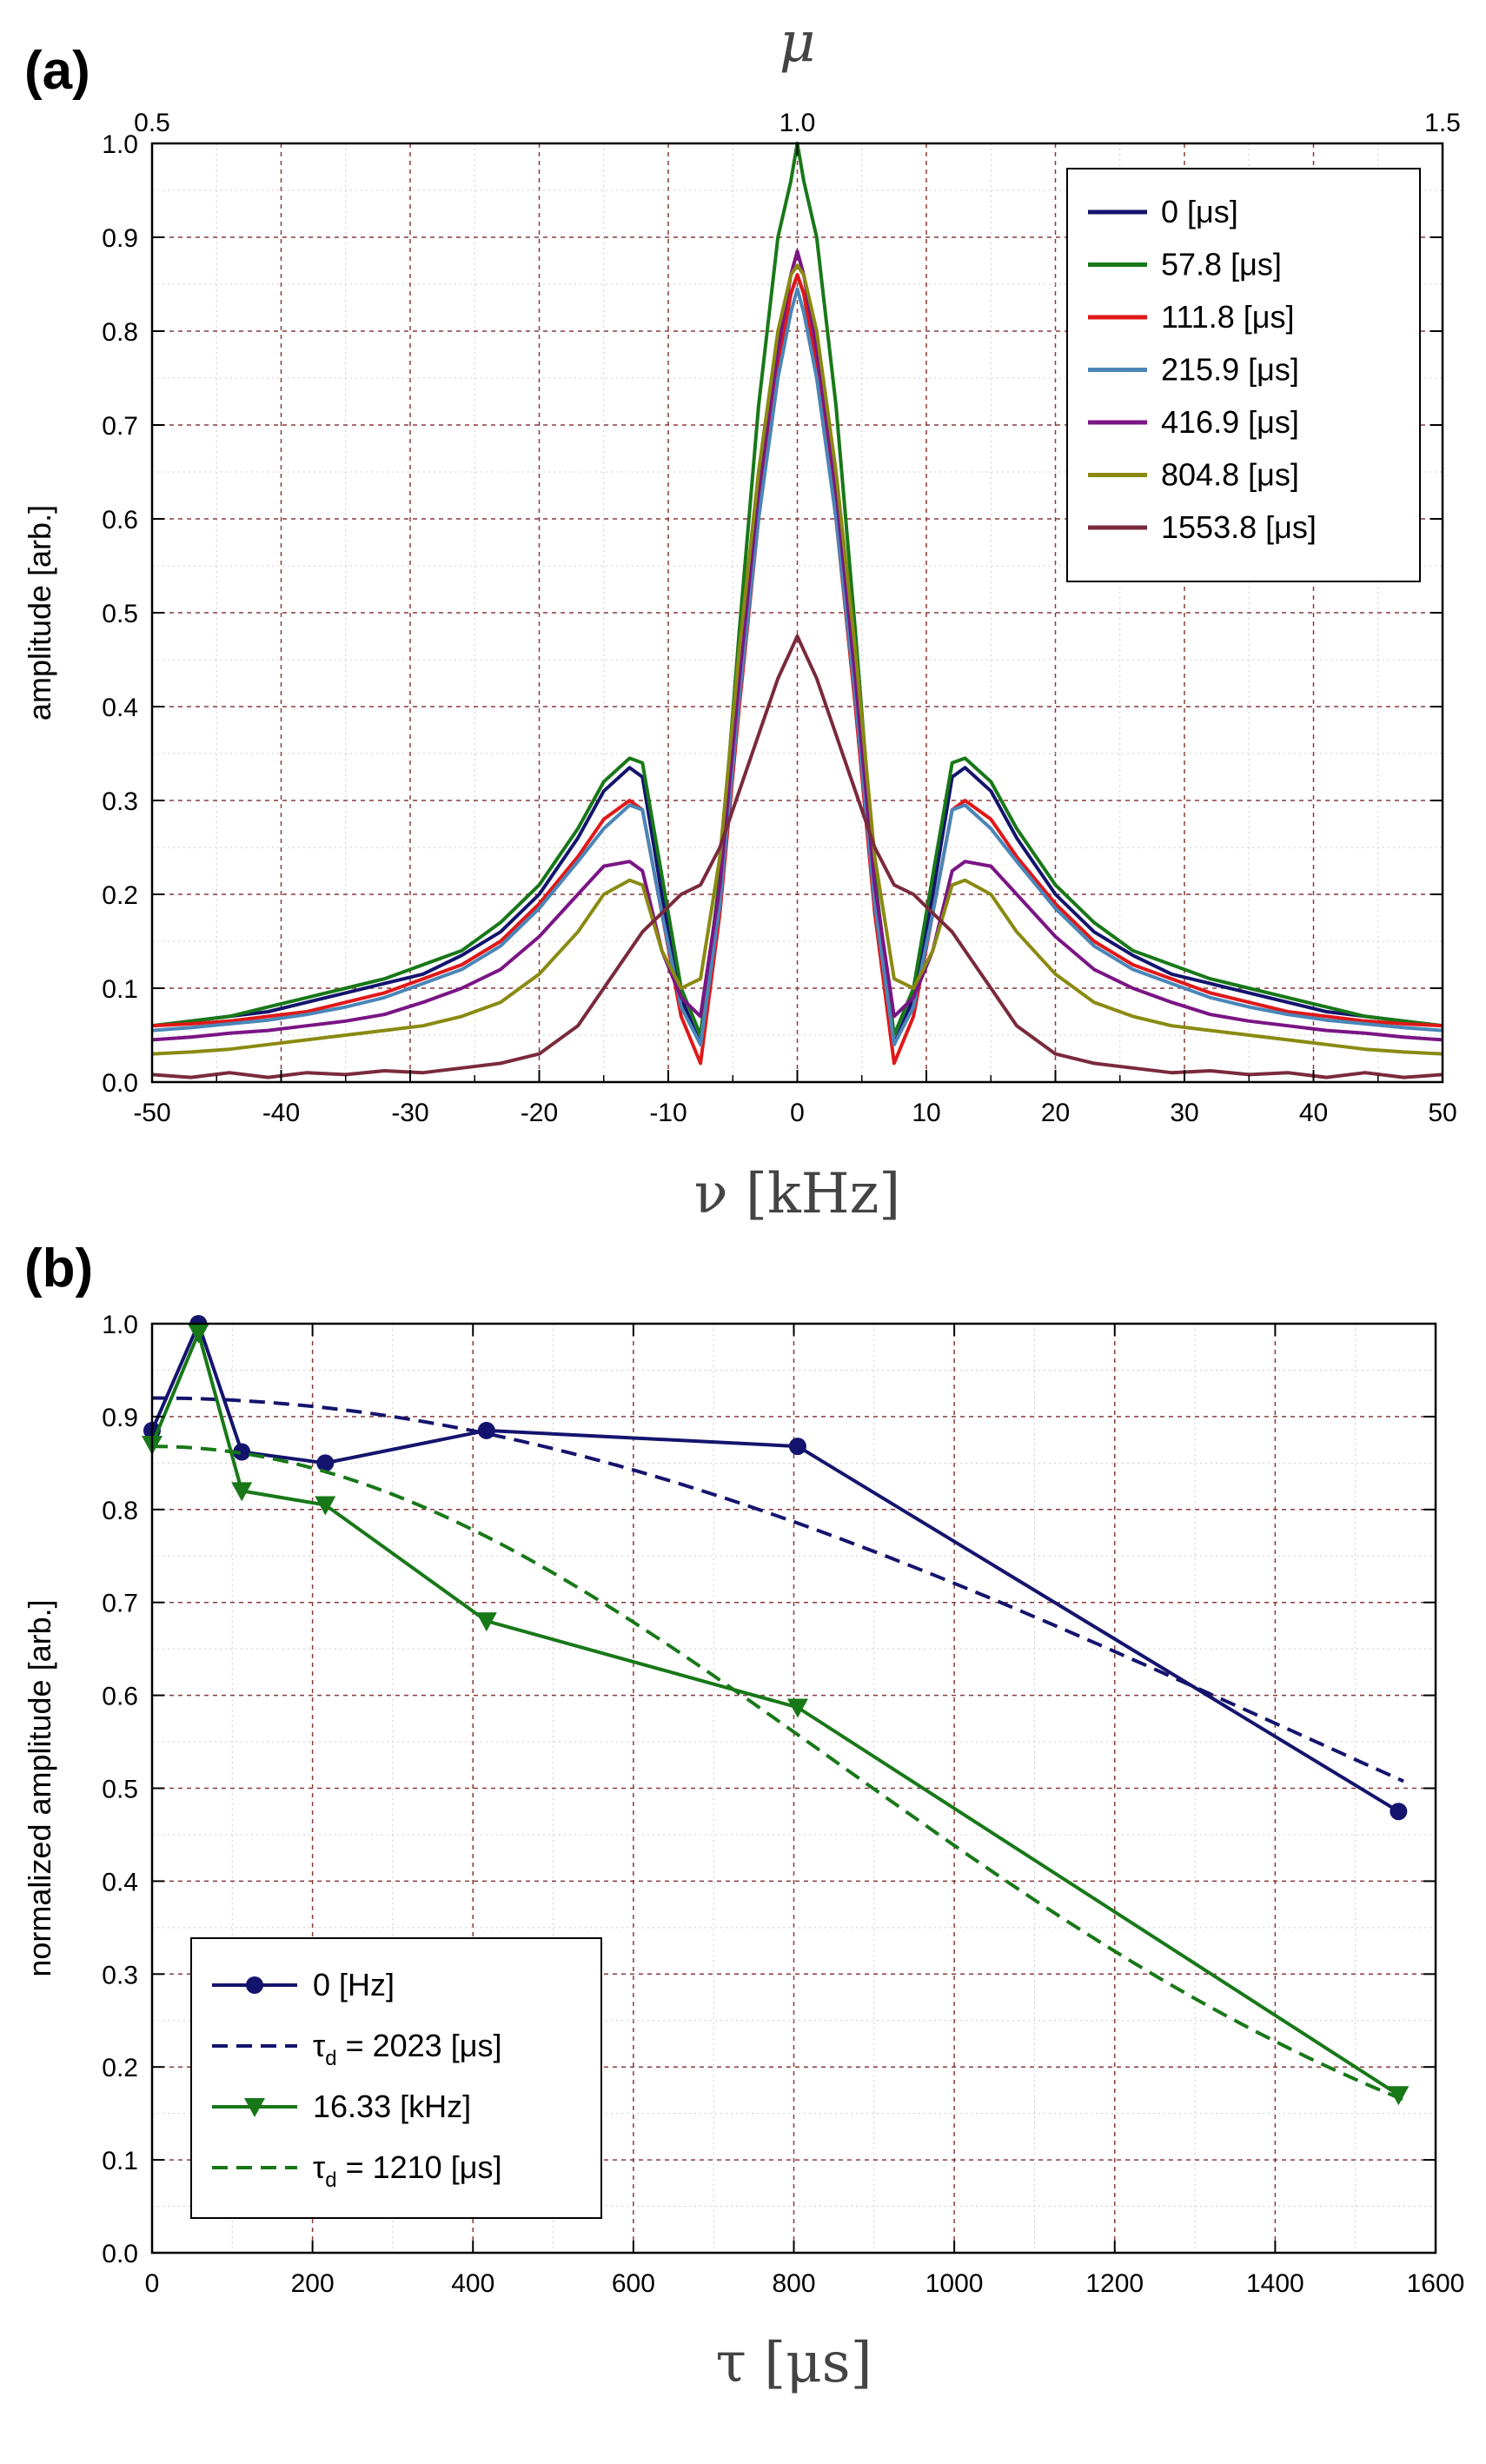 Image resolution: width=1486 pixels, height=2464 pixels. I want to click on x-tick-label: -10, so click(668, 1113).